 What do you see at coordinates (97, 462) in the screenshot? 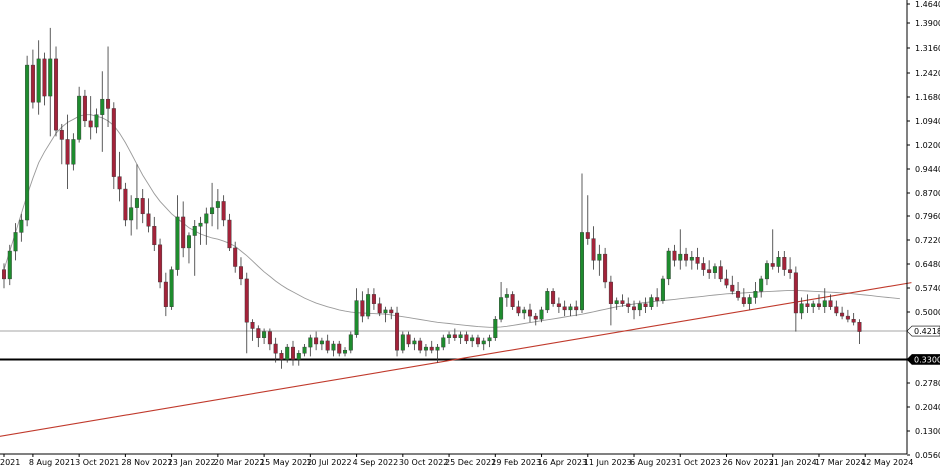
I see `x-tick-label: 3 Oct 2021` at bounding box center [97, 462].